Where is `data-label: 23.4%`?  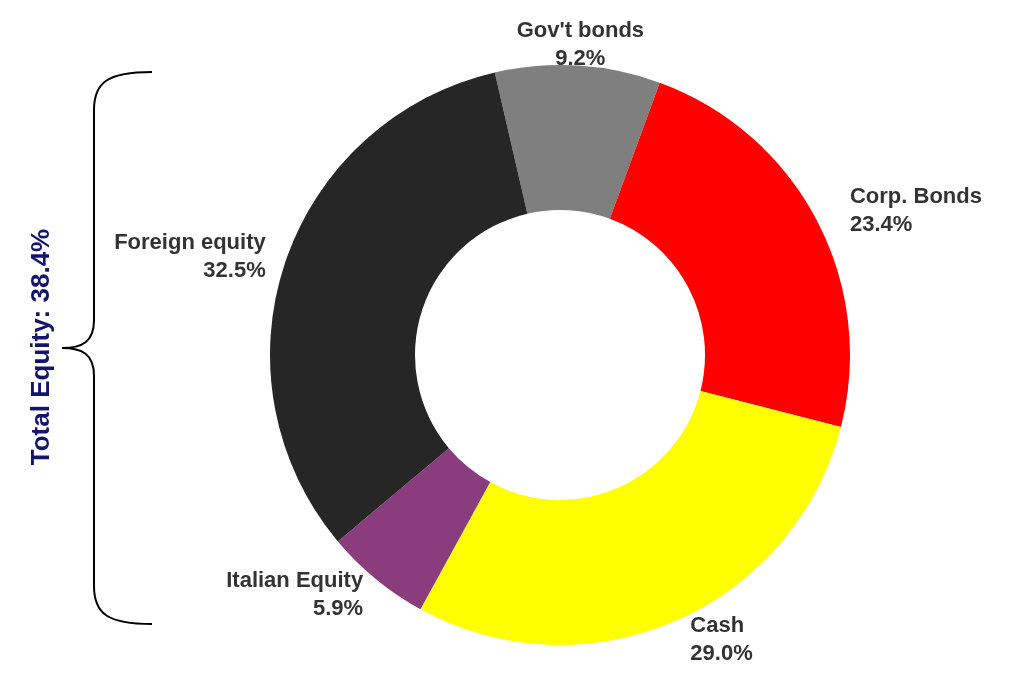
data-label: 23.4% is located at coordinates (881, 223).